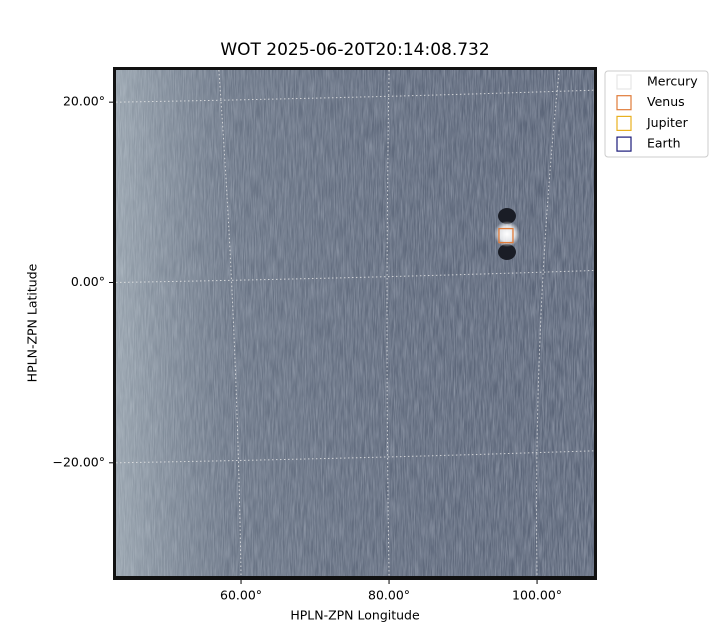  Describe the element at coordinates (537, 595) in the screenshot. I see `x-tick-label: 100.00°` at that location.